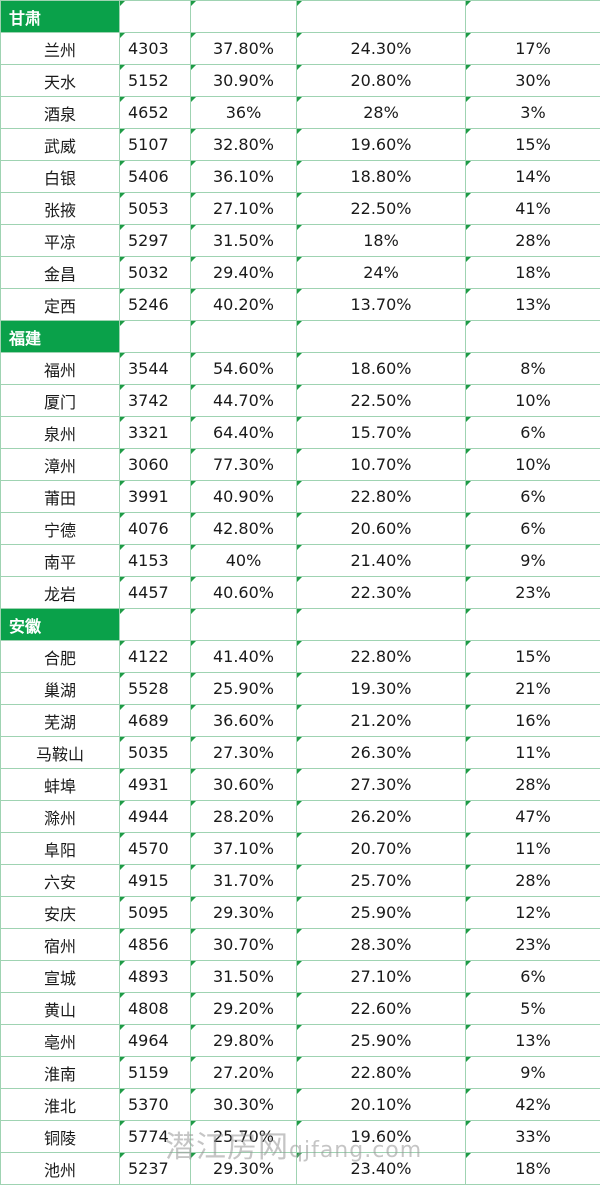  I want to click on city-name-cell: 铜陵, so click(60, 1136).